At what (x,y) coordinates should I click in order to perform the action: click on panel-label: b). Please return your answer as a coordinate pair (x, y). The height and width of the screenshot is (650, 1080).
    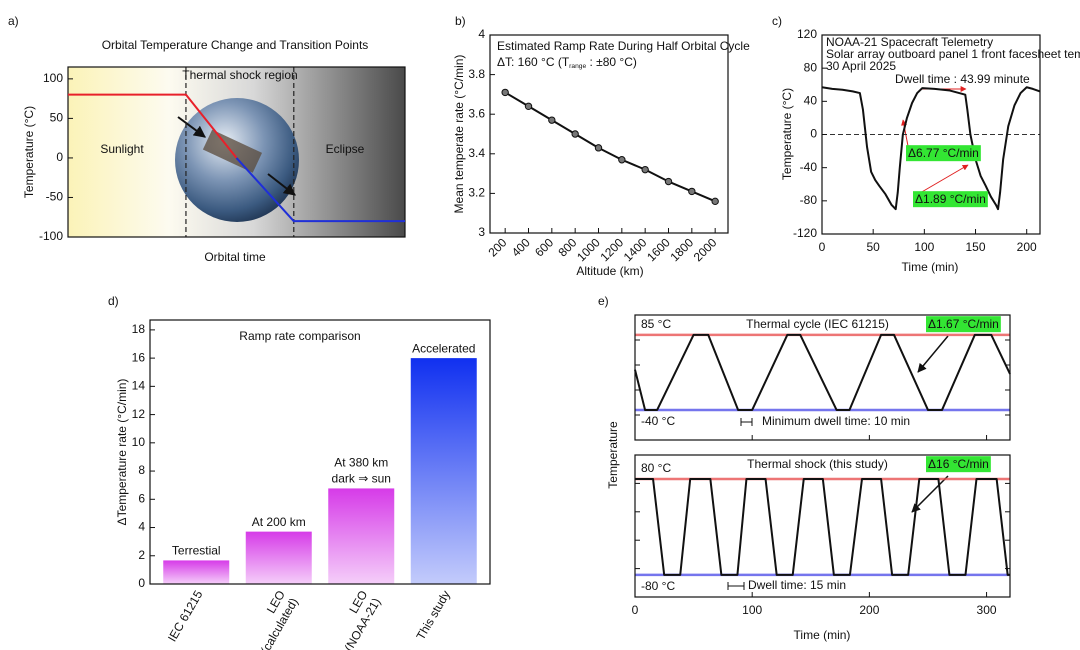
    Looking at the image, I should click on (460, 21).